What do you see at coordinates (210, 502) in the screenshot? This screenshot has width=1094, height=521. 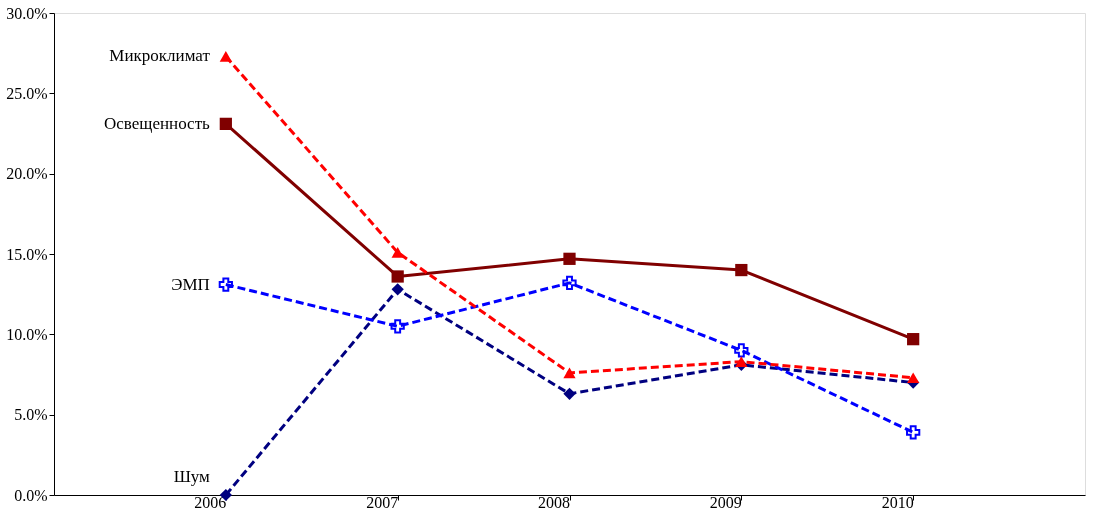 I see `x-tick-label: 2006` at bounding box center [210, 502].